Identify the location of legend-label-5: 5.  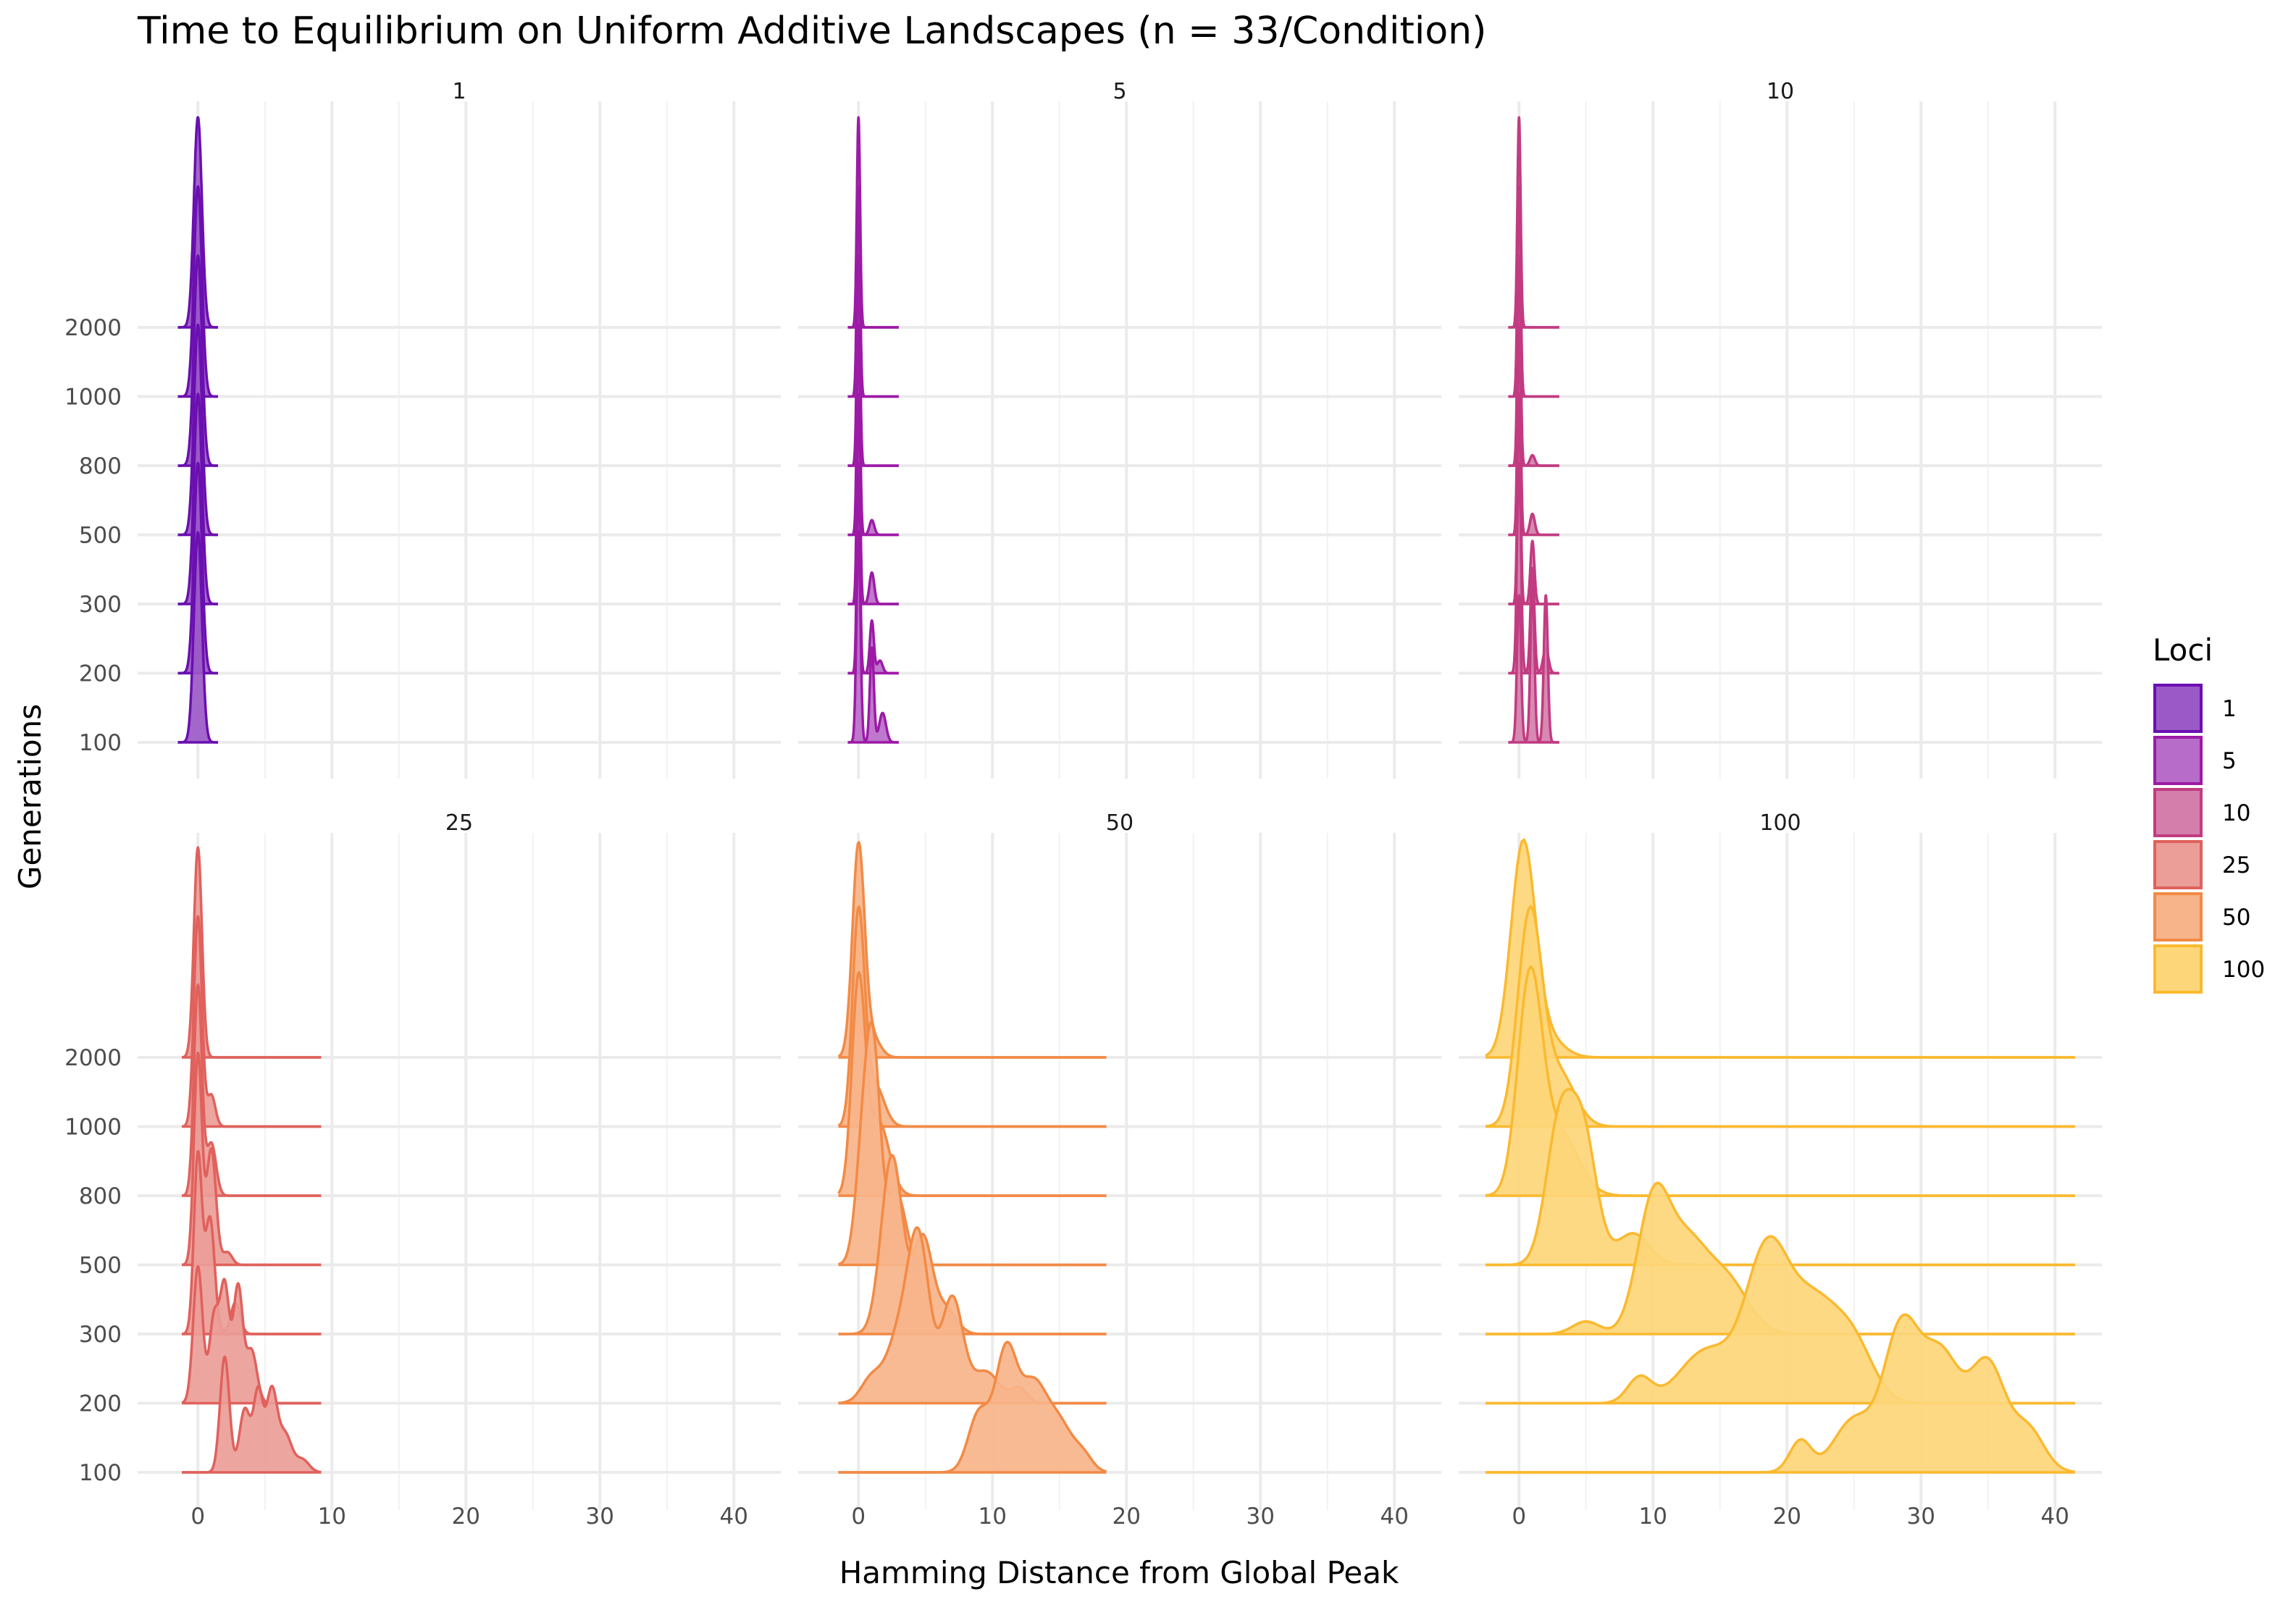
(2229, 761).